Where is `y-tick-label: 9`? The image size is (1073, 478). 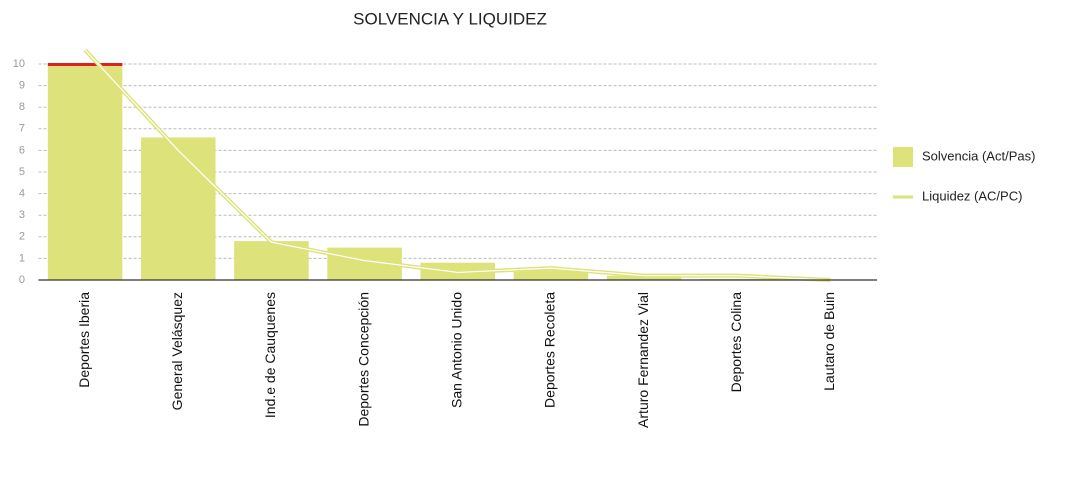
y-tick-label: 9 is located at coordinates (22, 86).